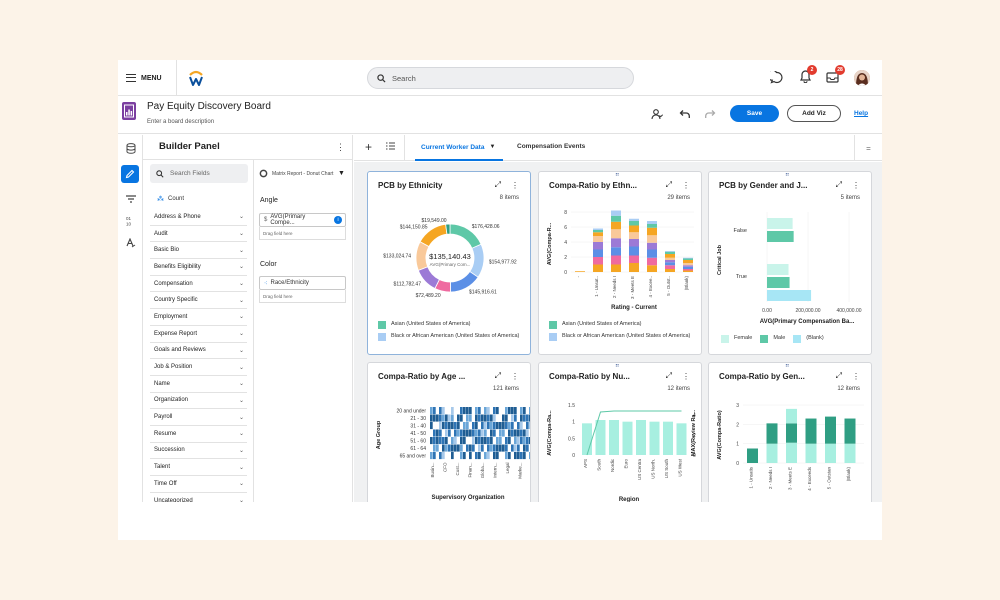 Image resolution: width=1000 pixels, height=600 pixels. Describe the element at coordinates (500, 78) in the screenshot. I see `search-input: Search` at that location.